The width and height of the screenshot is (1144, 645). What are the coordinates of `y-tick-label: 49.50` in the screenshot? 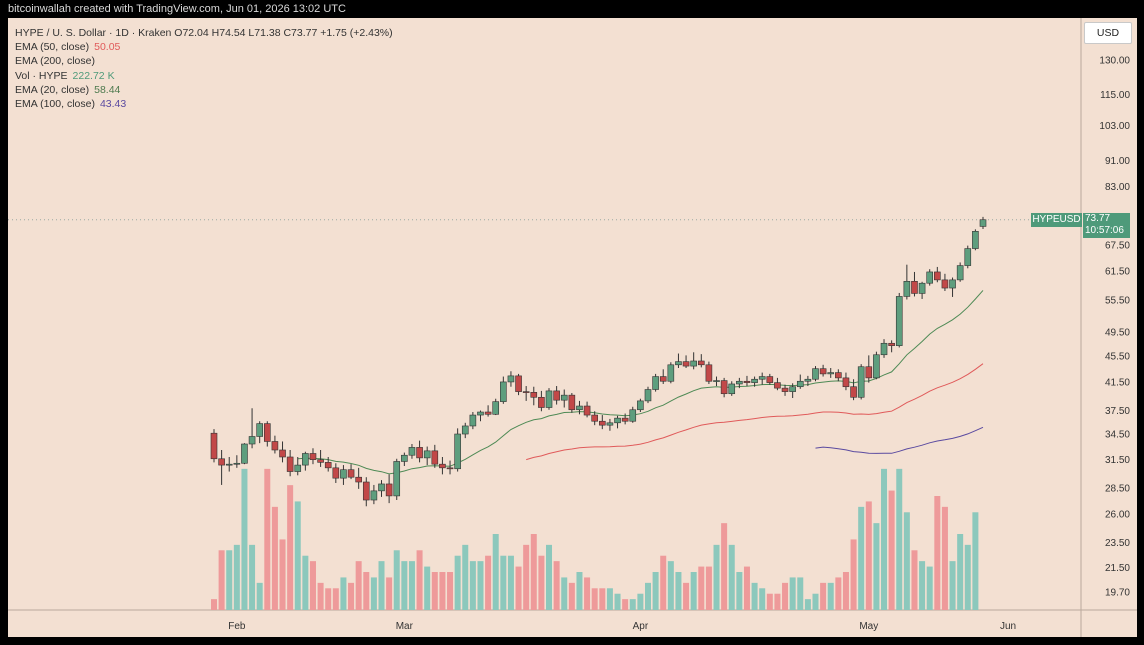 It's located at (1117, 333).